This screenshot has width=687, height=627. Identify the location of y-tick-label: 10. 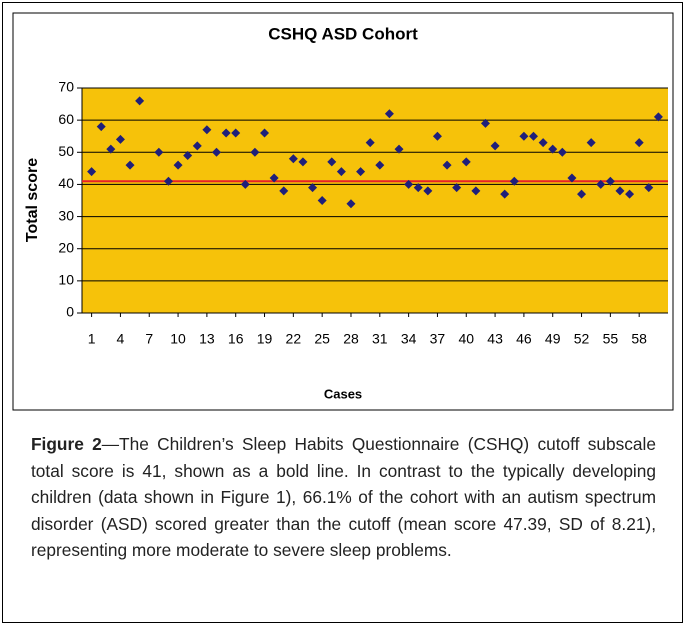
(66, 280).